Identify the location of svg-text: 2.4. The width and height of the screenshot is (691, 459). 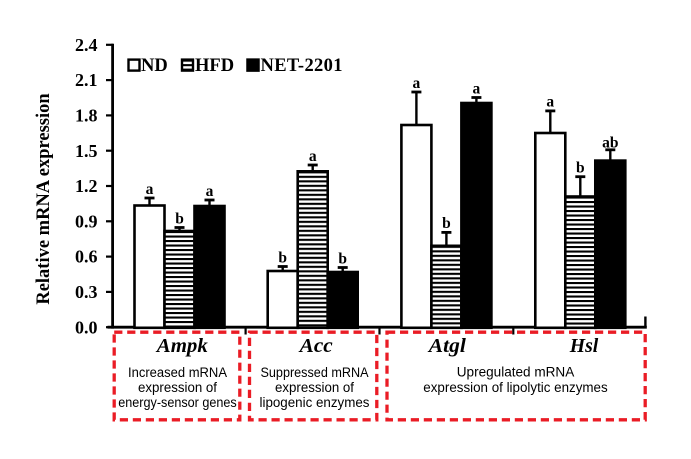
(86, 45).